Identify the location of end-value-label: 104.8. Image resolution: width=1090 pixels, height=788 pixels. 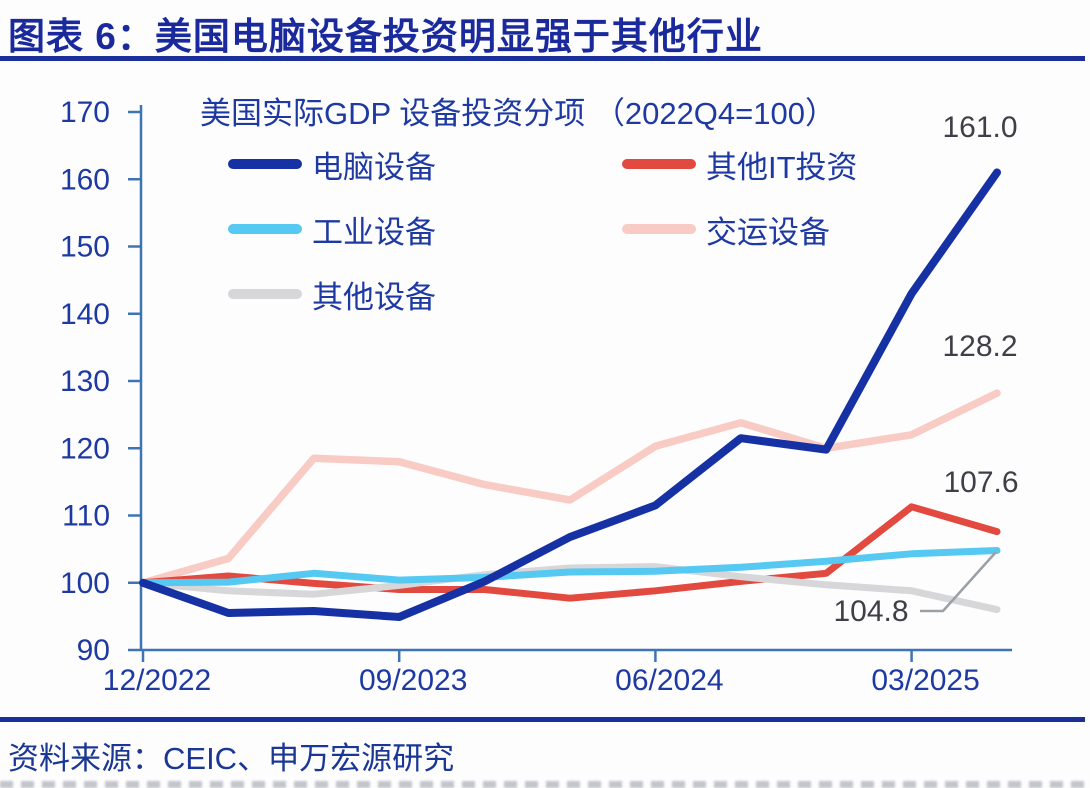
(870, 611).